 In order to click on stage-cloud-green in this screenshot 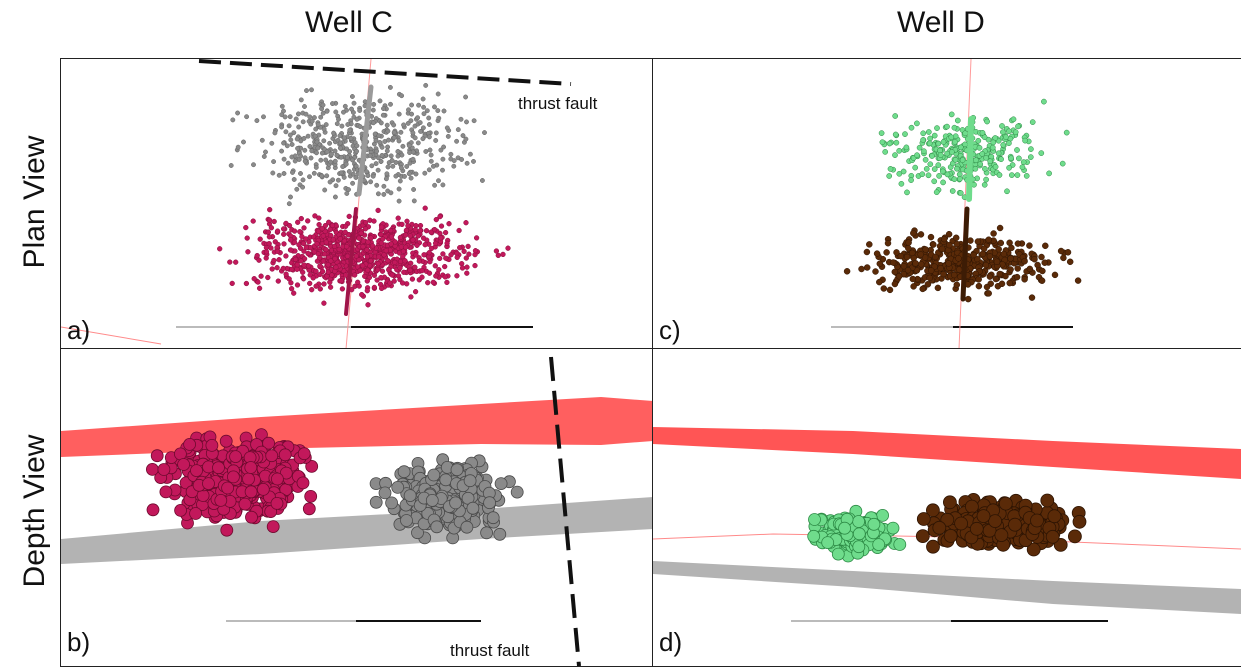, I will do `click(857, 533)`.